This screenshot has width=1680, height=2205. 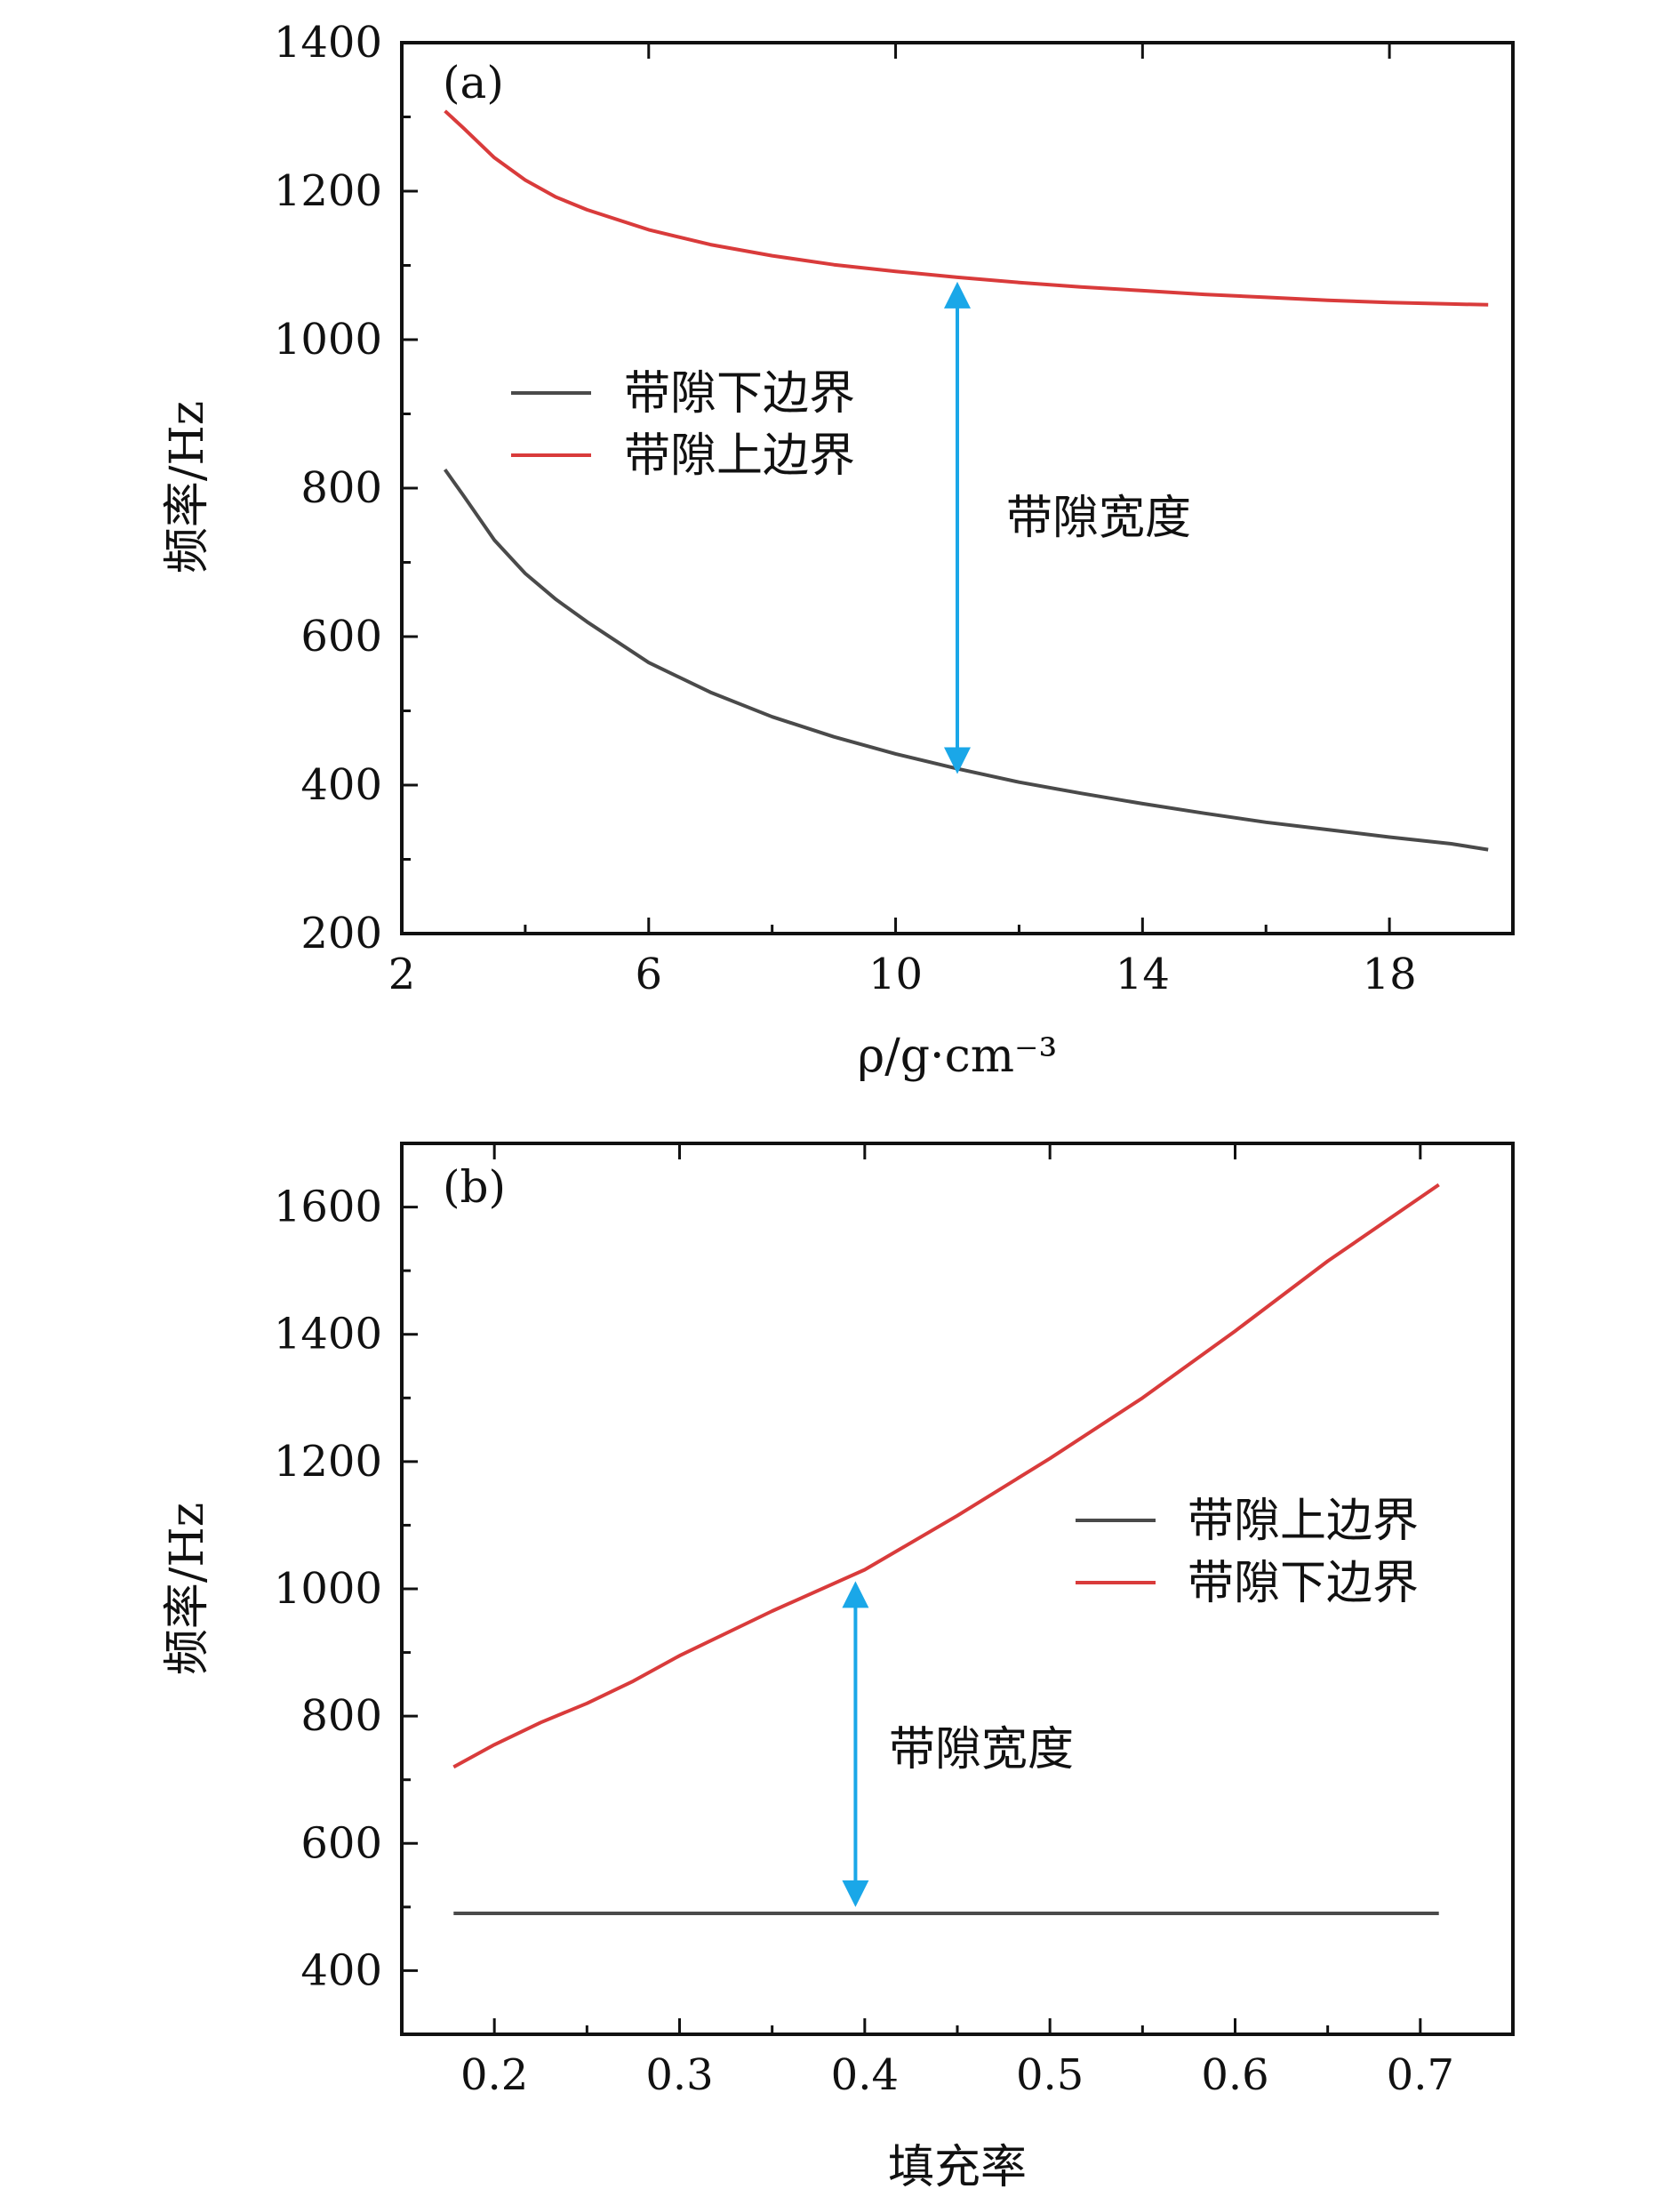 I want to click on x-tick-label: 0.2, so click(x=494, y=2075).